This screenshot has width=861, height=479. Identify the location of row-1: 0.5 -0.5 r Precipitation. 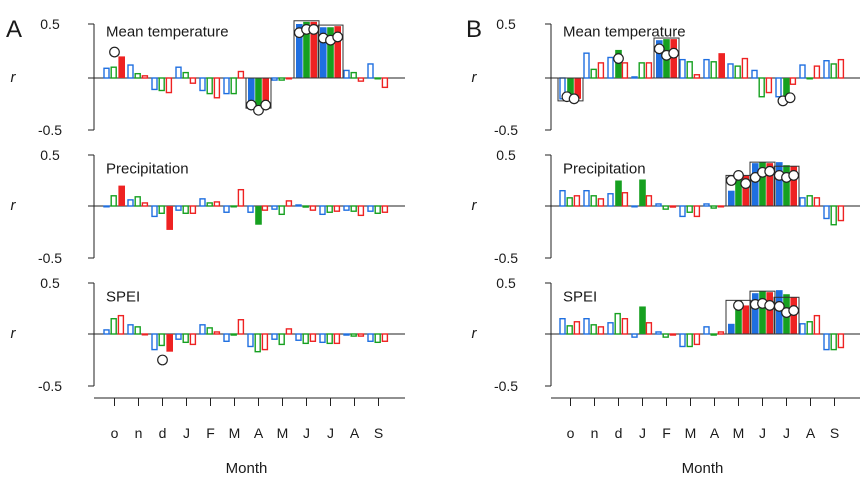
(666, 206).